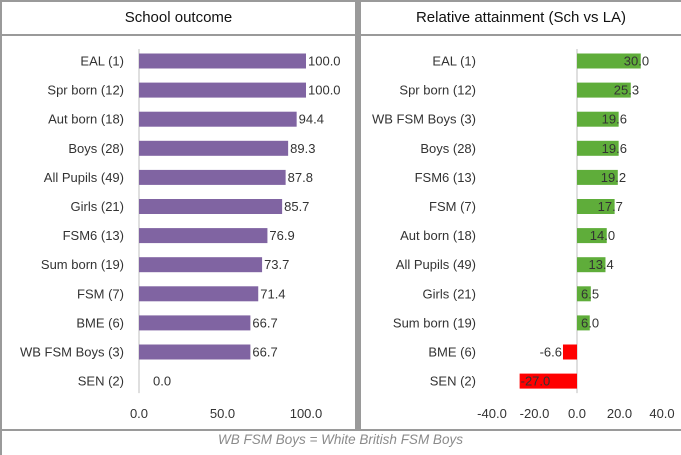 The height and width of the screenshot is (455, 681). Describe the element at coordinates (551, 352) in the screenshot. I see `data-label: -6.6` at that location.